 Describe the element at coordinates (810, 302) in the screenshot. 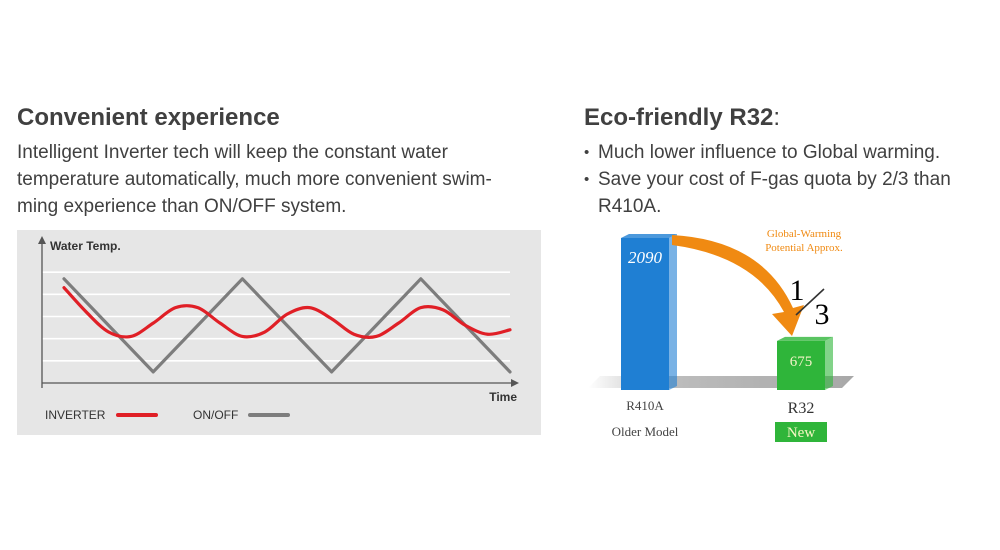

I see `fraction-bar` at that location.